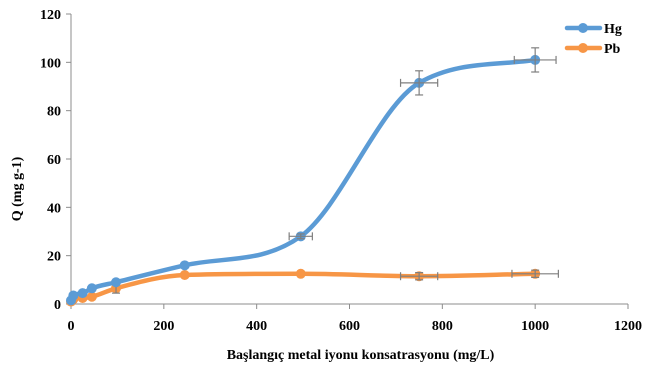  Describe the element at coordinates (593, 39) in the screenshot. I see `legend: Hg Pb` at that location.